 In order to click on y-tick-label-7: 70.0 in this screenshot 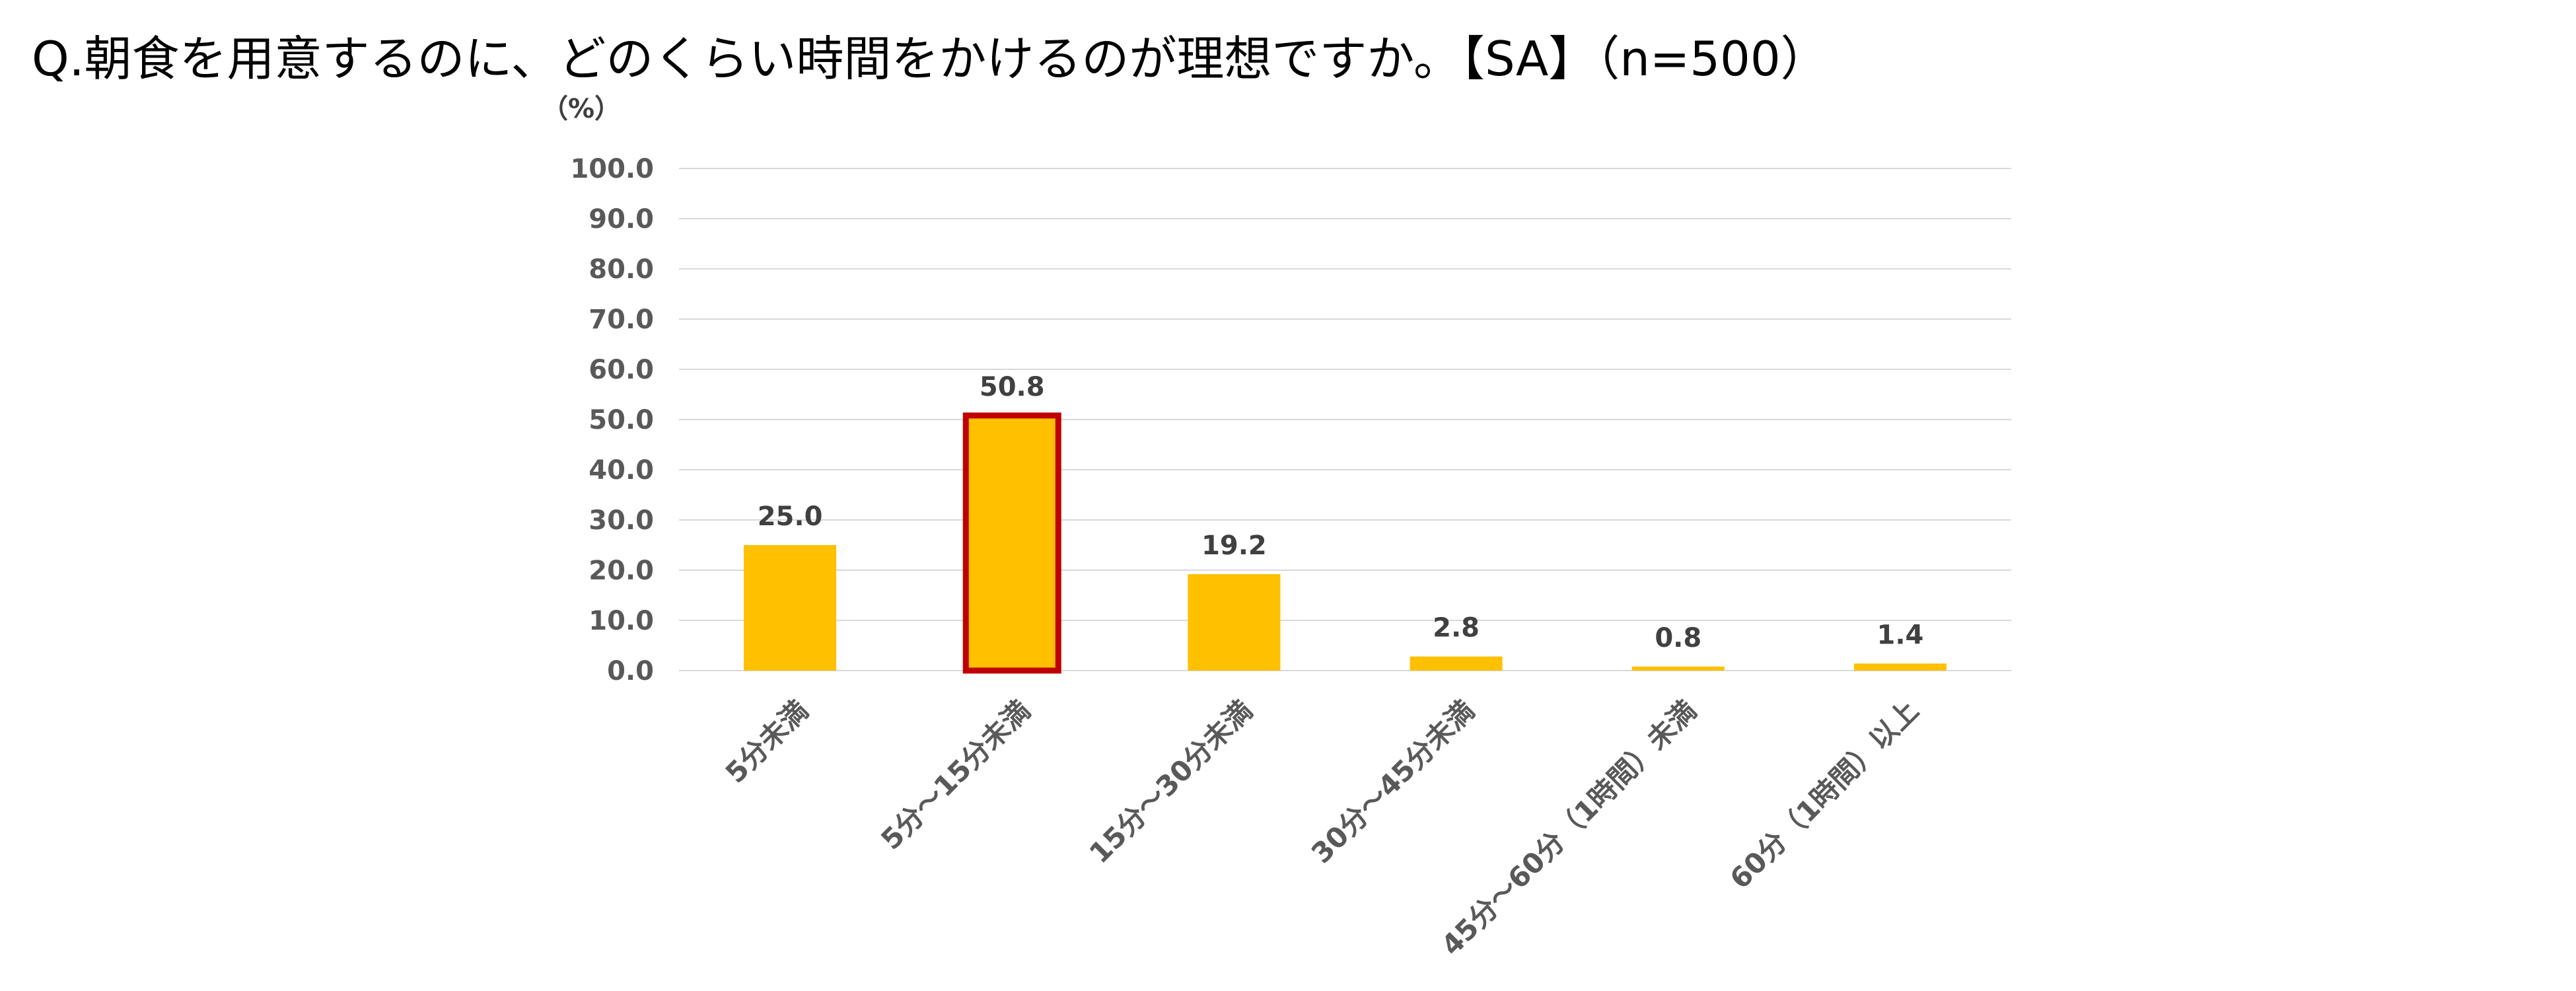, I will do `click(621, 320)`.